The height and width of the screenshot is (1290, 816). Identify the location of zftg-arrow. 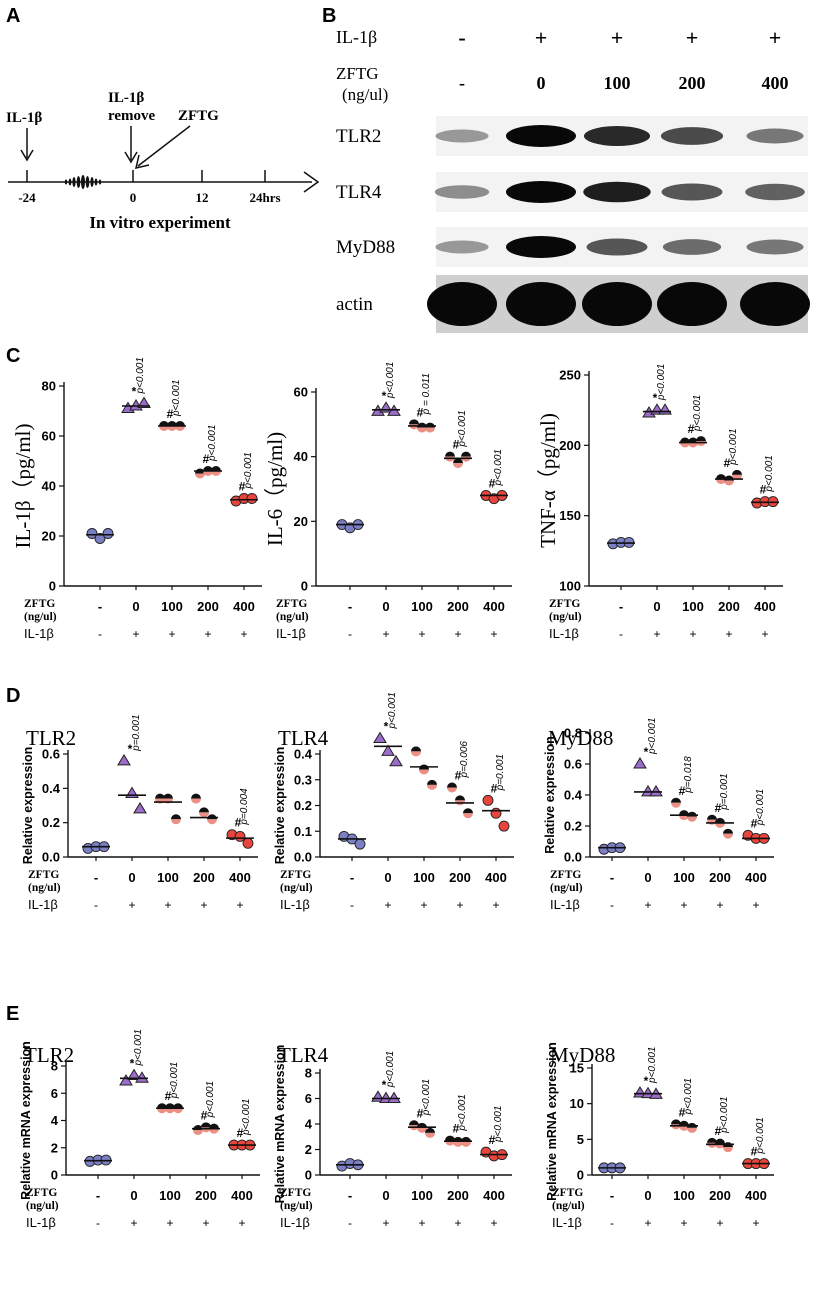
(164, 146).